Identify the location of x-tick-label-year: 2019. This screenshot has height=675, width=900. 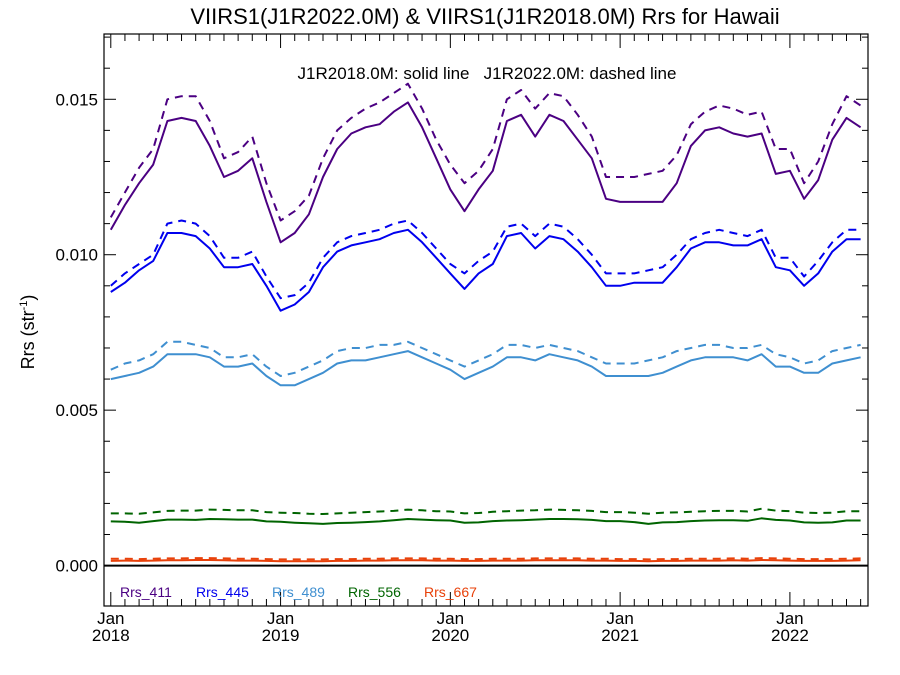
(281, 635).